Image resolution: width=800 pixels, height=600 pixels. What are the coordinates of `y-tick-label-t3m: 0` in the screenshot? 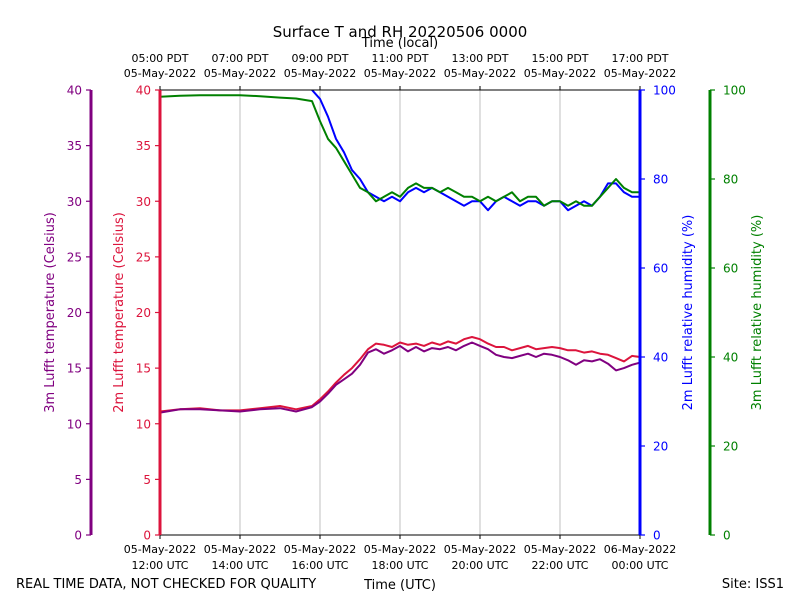 It's located at (78, 536).